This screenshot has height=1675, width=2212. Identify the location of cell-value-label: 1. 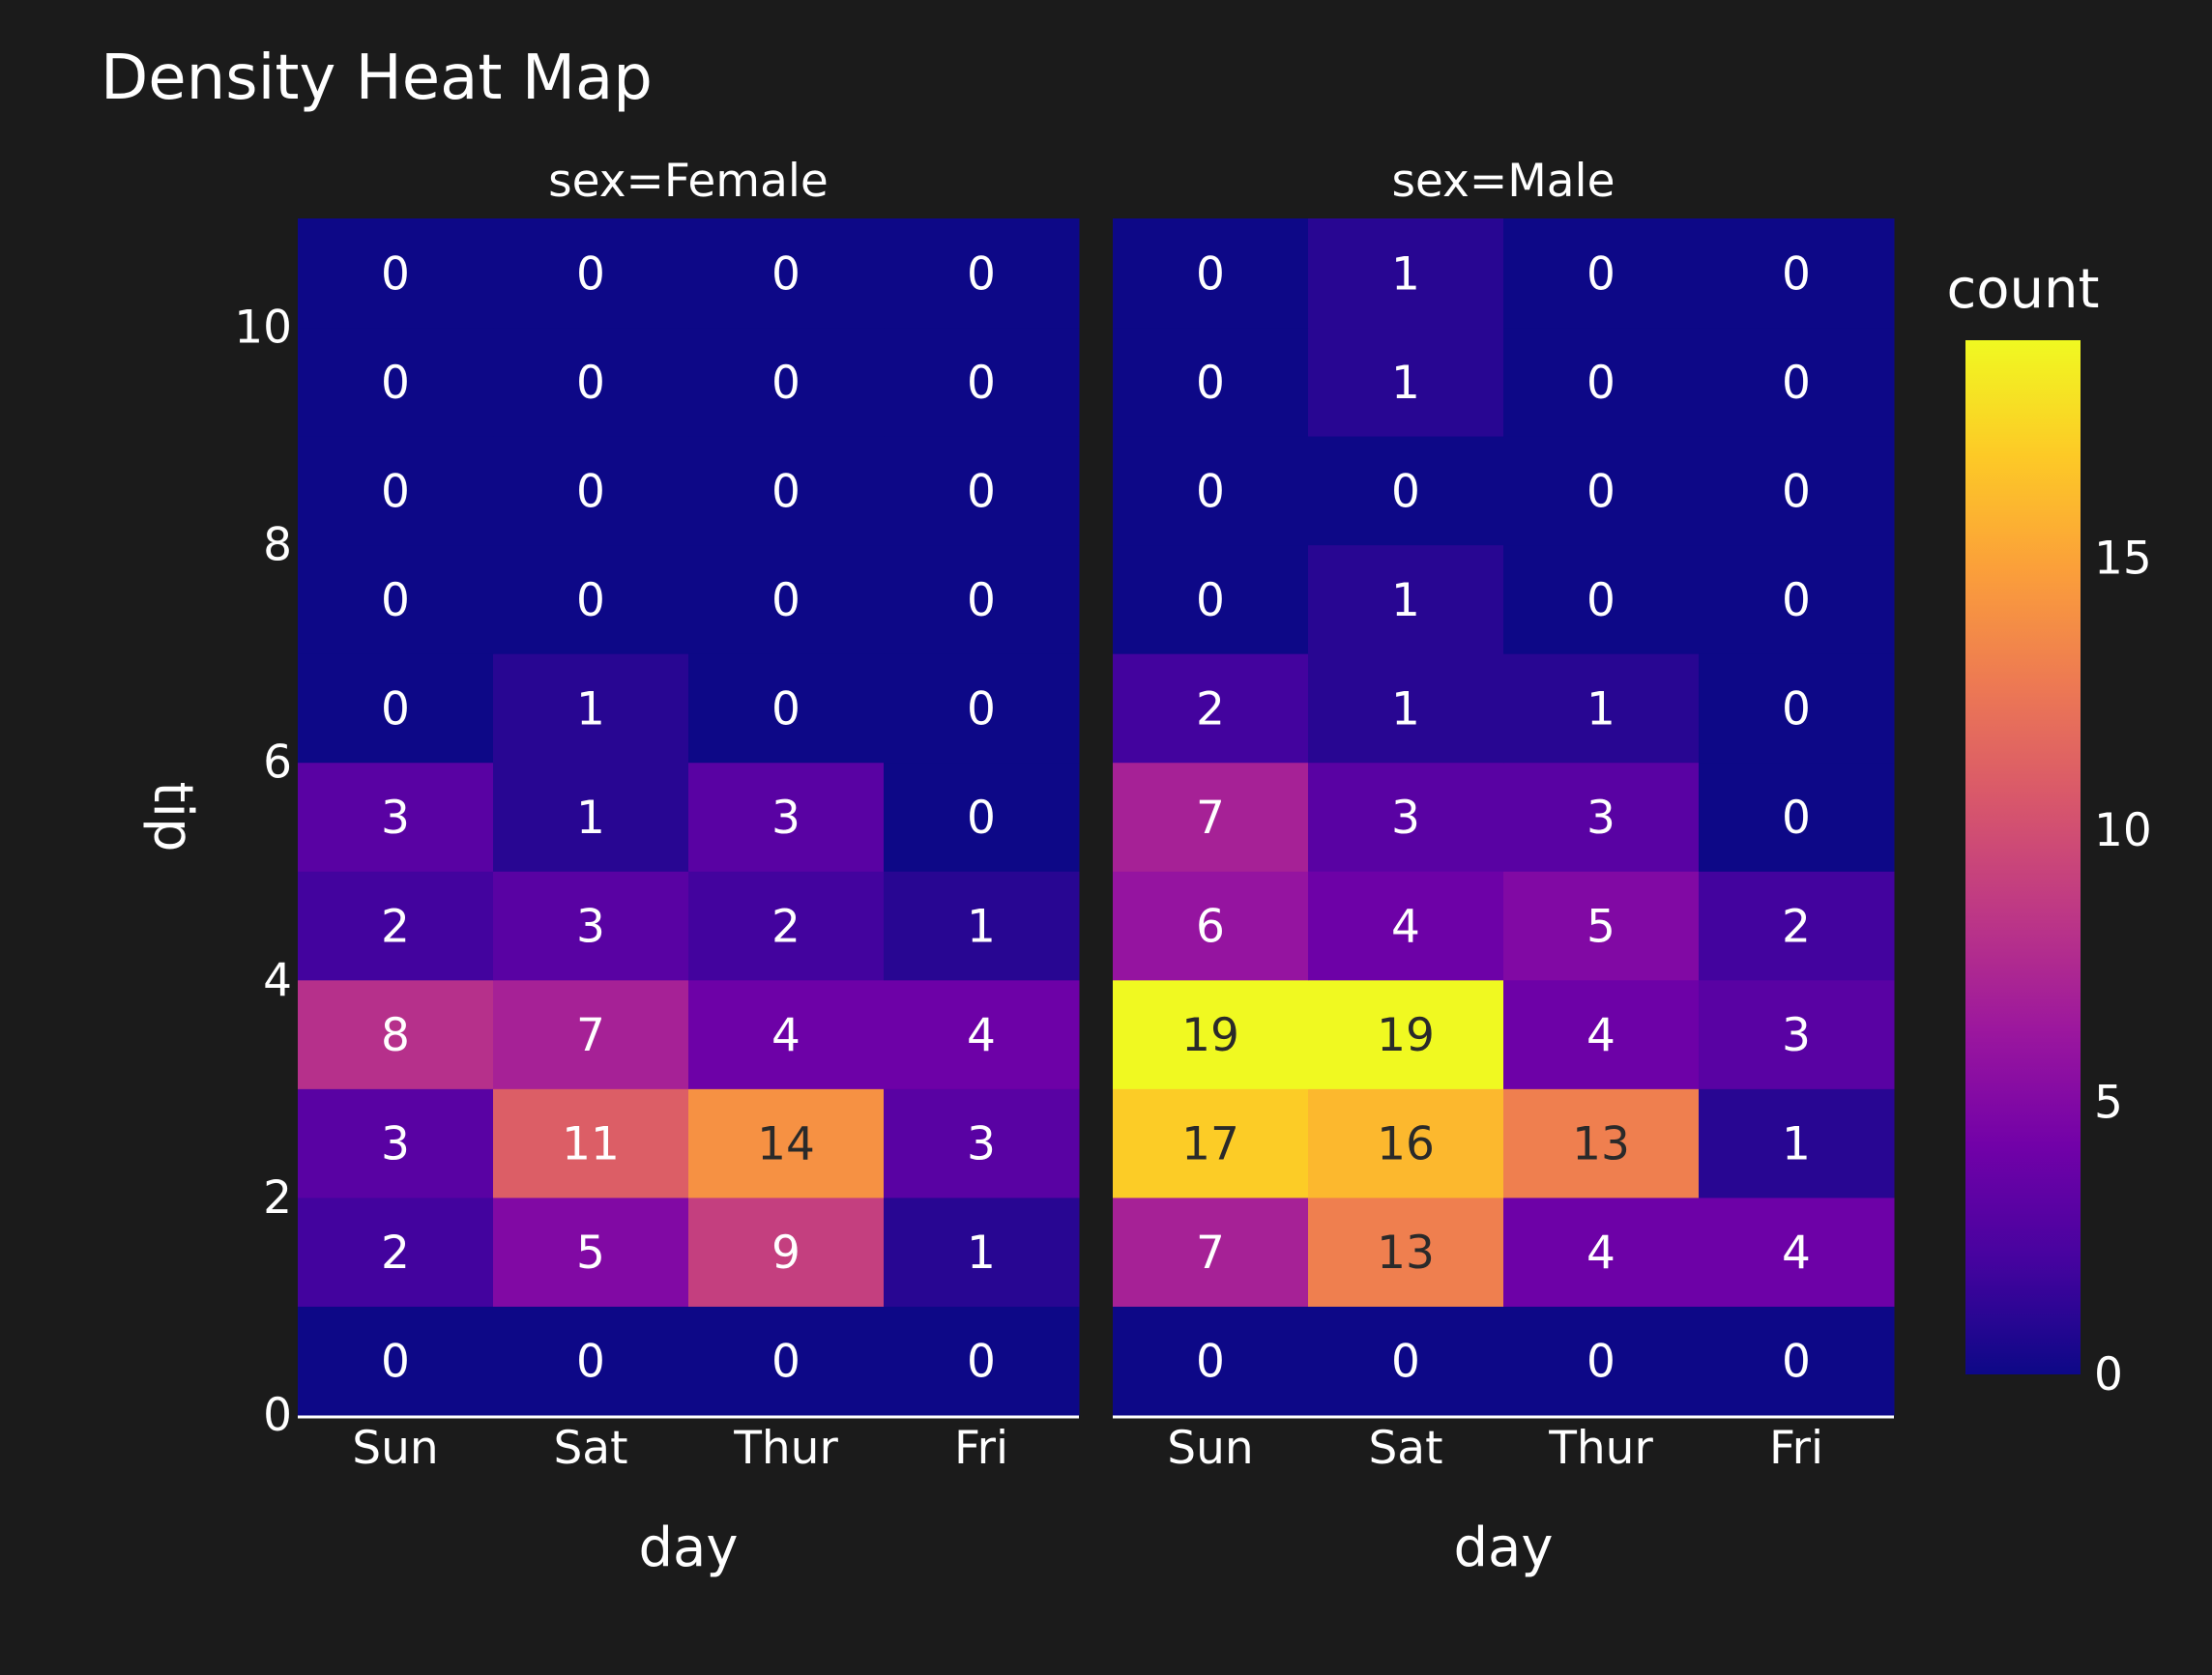
(1405, 383).